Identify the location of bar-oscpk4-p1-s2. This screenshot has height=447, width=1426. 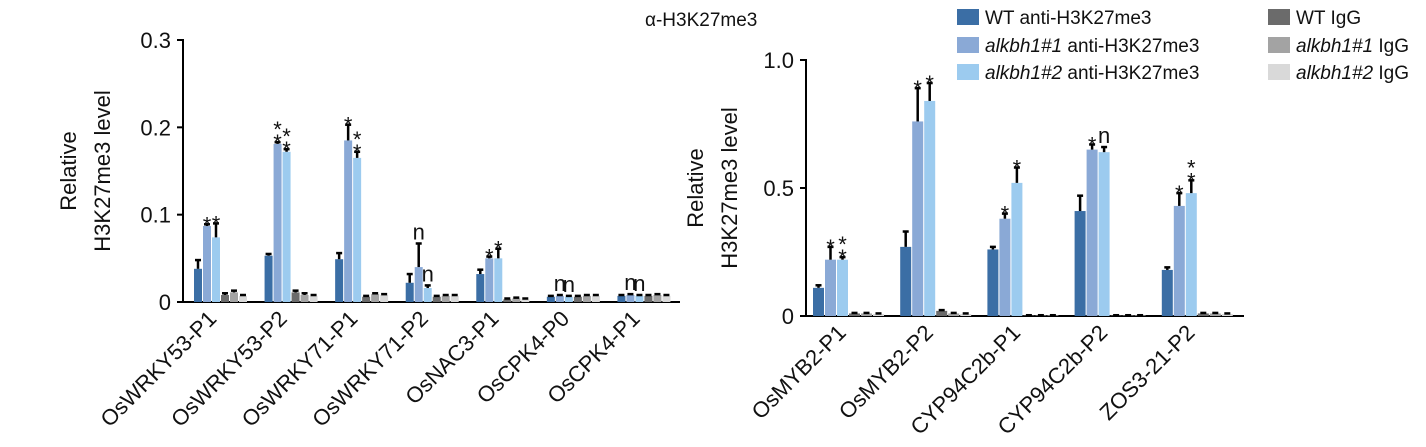
(639, 298).